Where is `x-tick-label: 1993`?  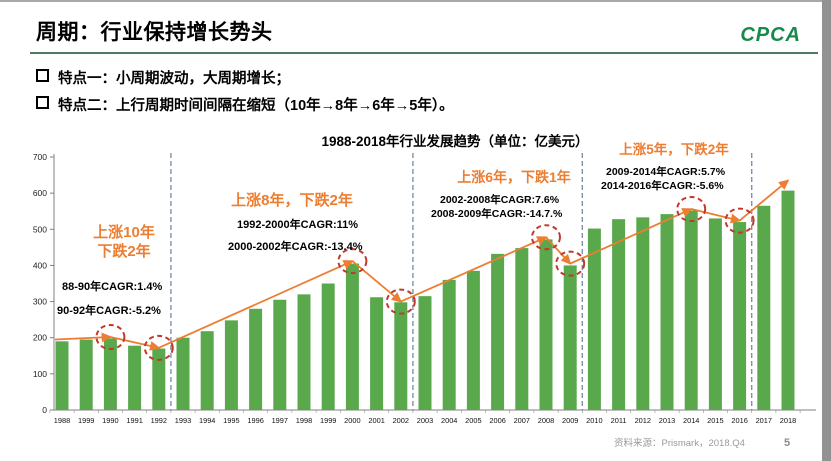 x-tick-label: 1993 is located at coordinates (183, 420).